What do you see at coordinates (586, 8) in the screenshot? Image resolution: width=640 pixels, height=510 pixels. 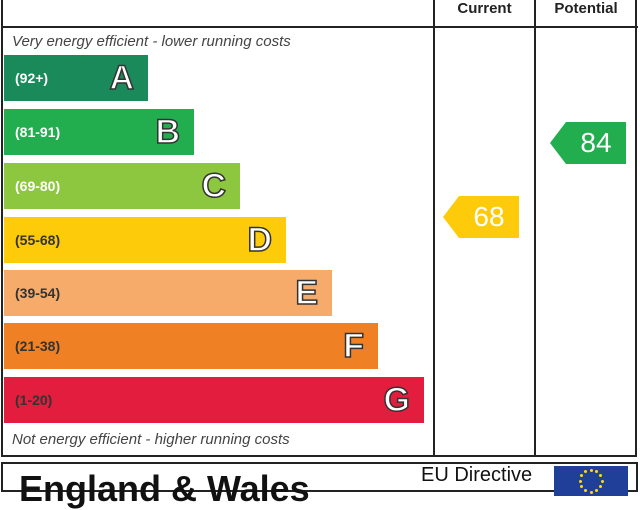 I see `potential-header: Potential` at bounding box center [586, 8].